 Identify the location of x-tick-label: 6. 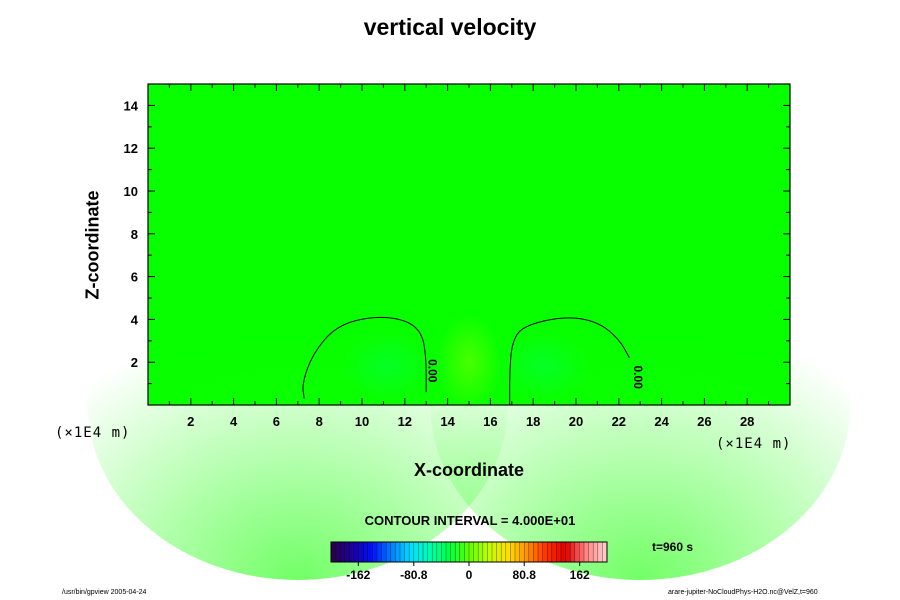
(276, 421).